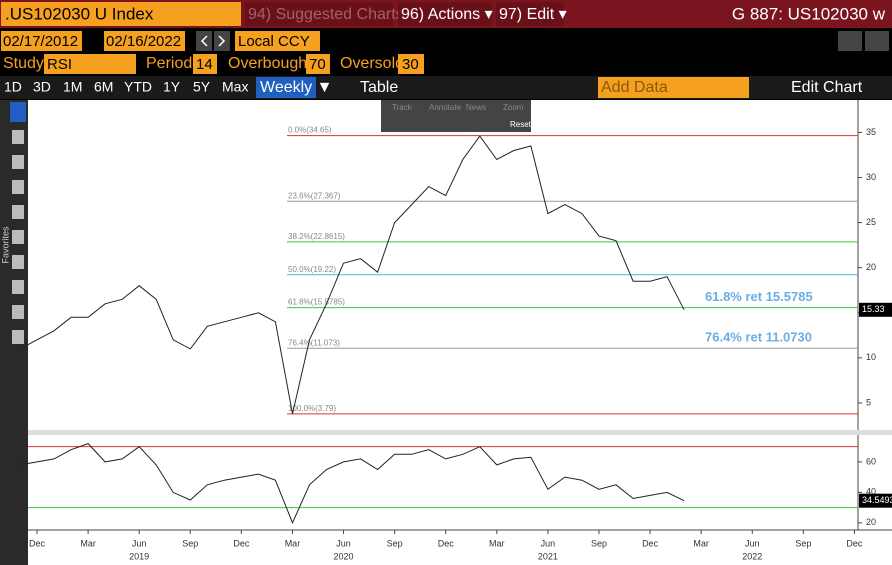  What do you see at coordinates (402, 107) in the screenshot?
I see `chart-tool: Track` at bounding box center [402, 107].